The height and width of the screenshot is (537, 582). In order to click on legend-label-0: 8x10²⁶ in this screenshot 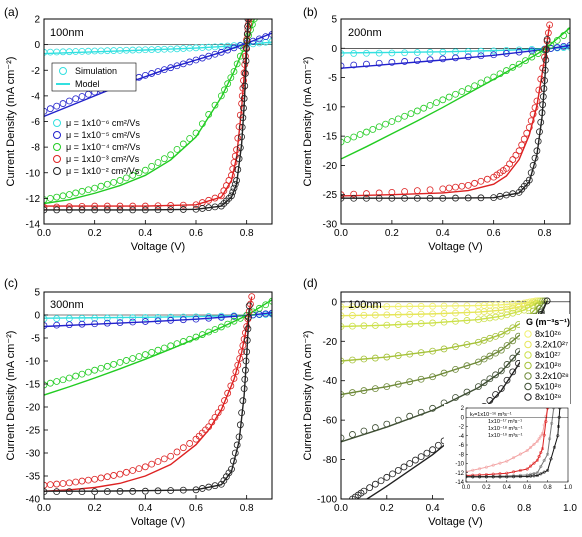, I will do `click(548, 334)`.